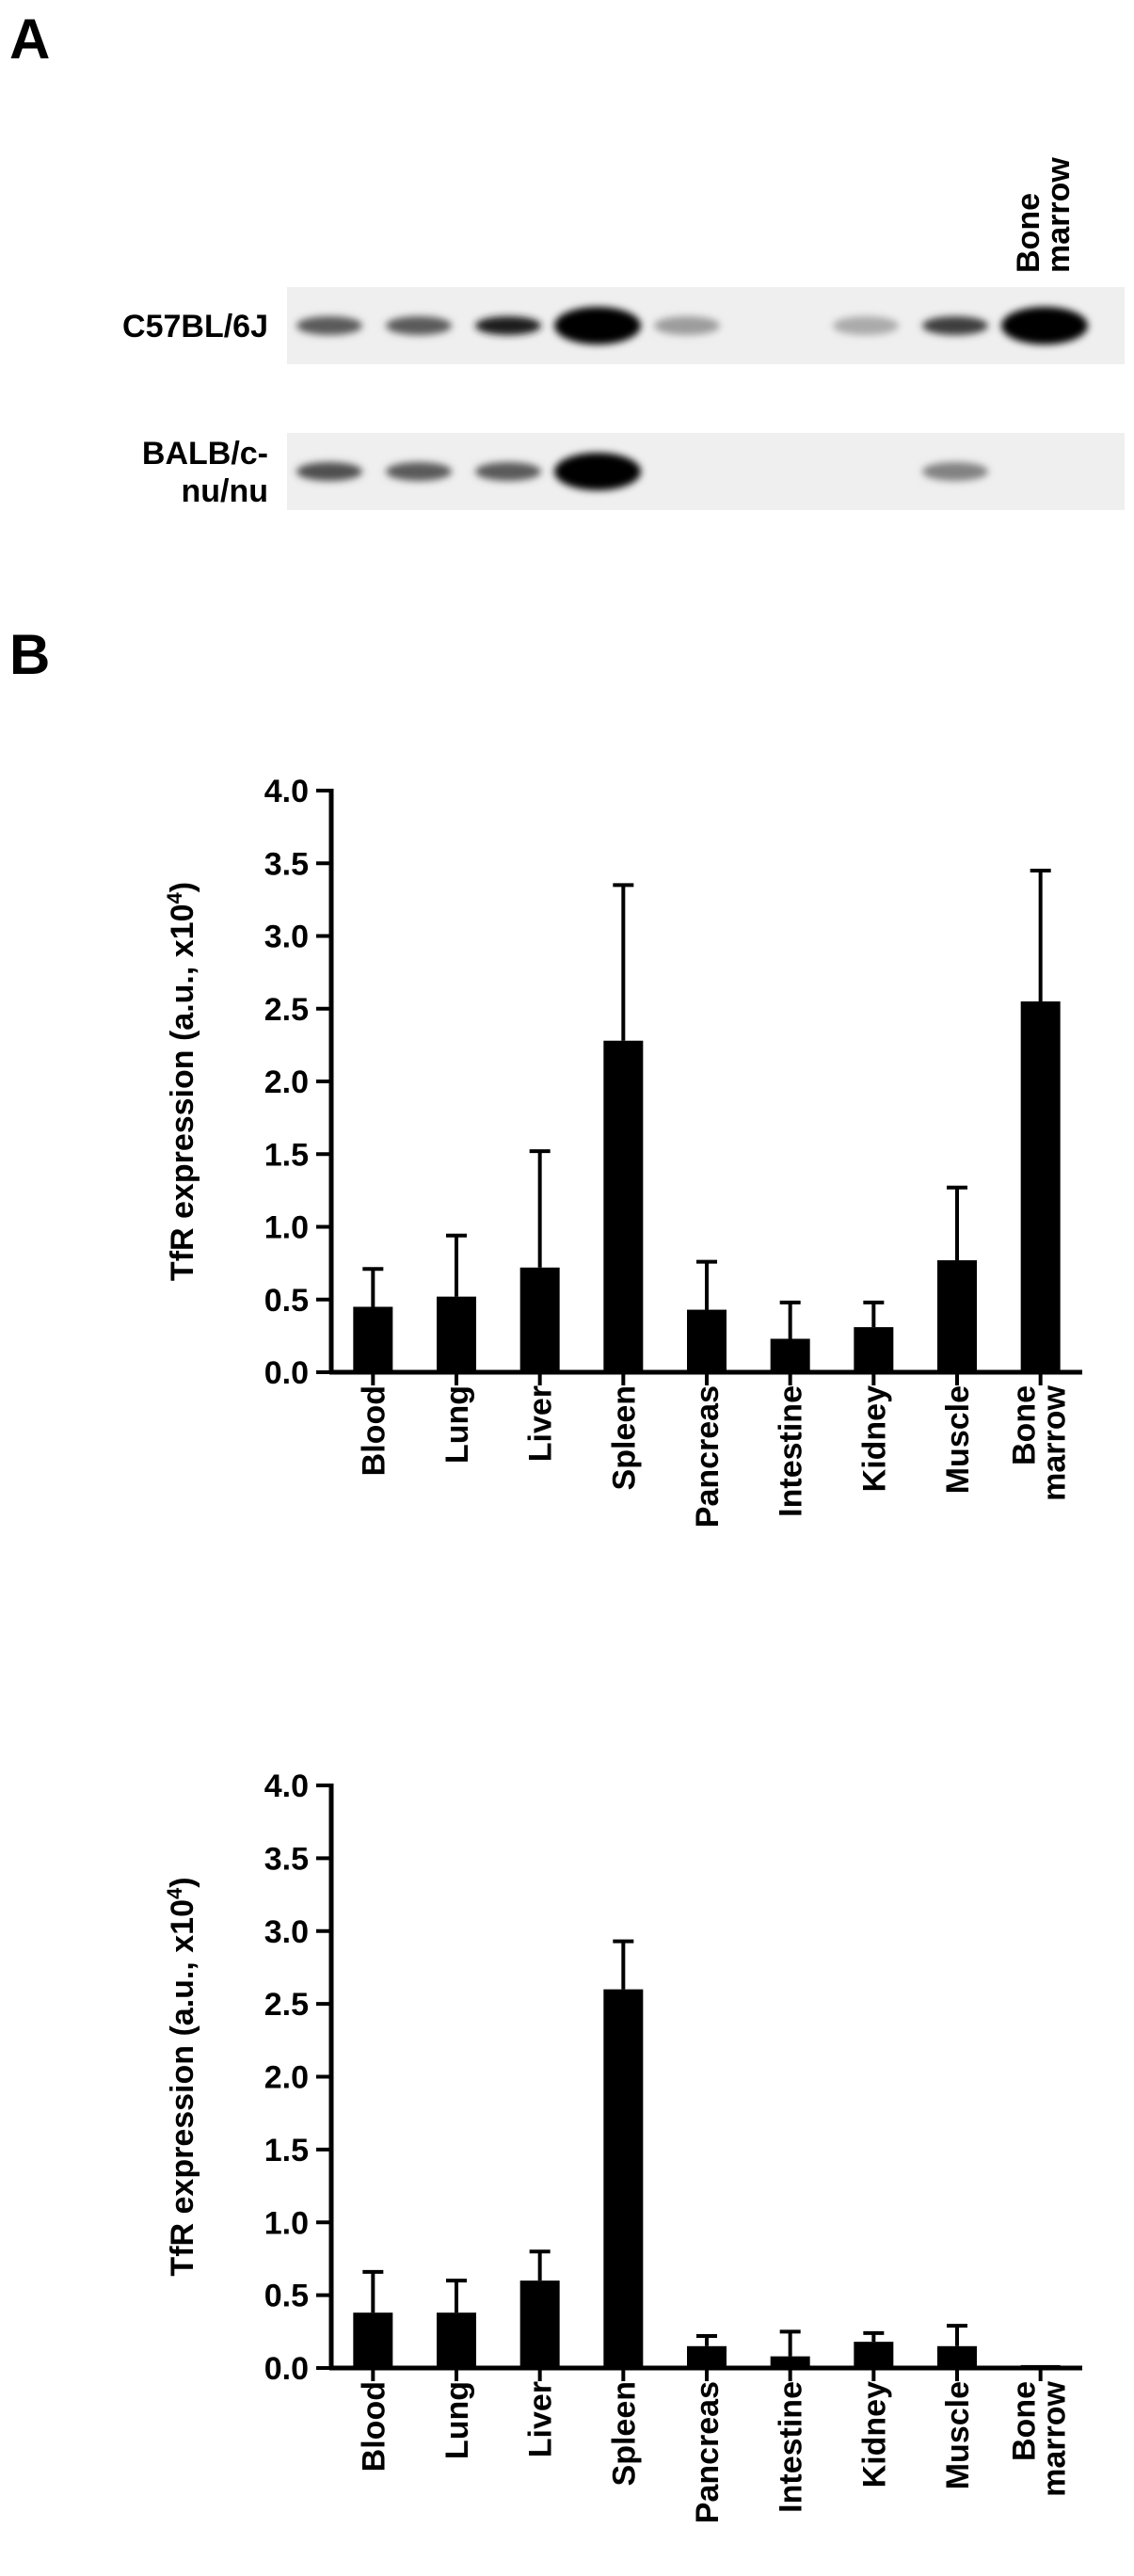 The width and height of the screenshot is (1134, 2576). Describe the element at coordinates (623, 398) in the screenshot. I see `blot-rows: C57BL/6J BALB/c-nu/nu` at that location.